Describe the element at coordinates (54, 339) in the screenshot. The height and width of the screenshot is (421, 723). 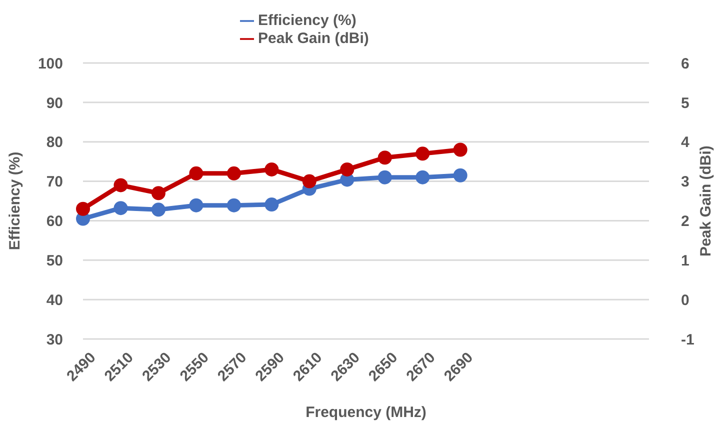
I see `y-tick-label: 30` at that location.